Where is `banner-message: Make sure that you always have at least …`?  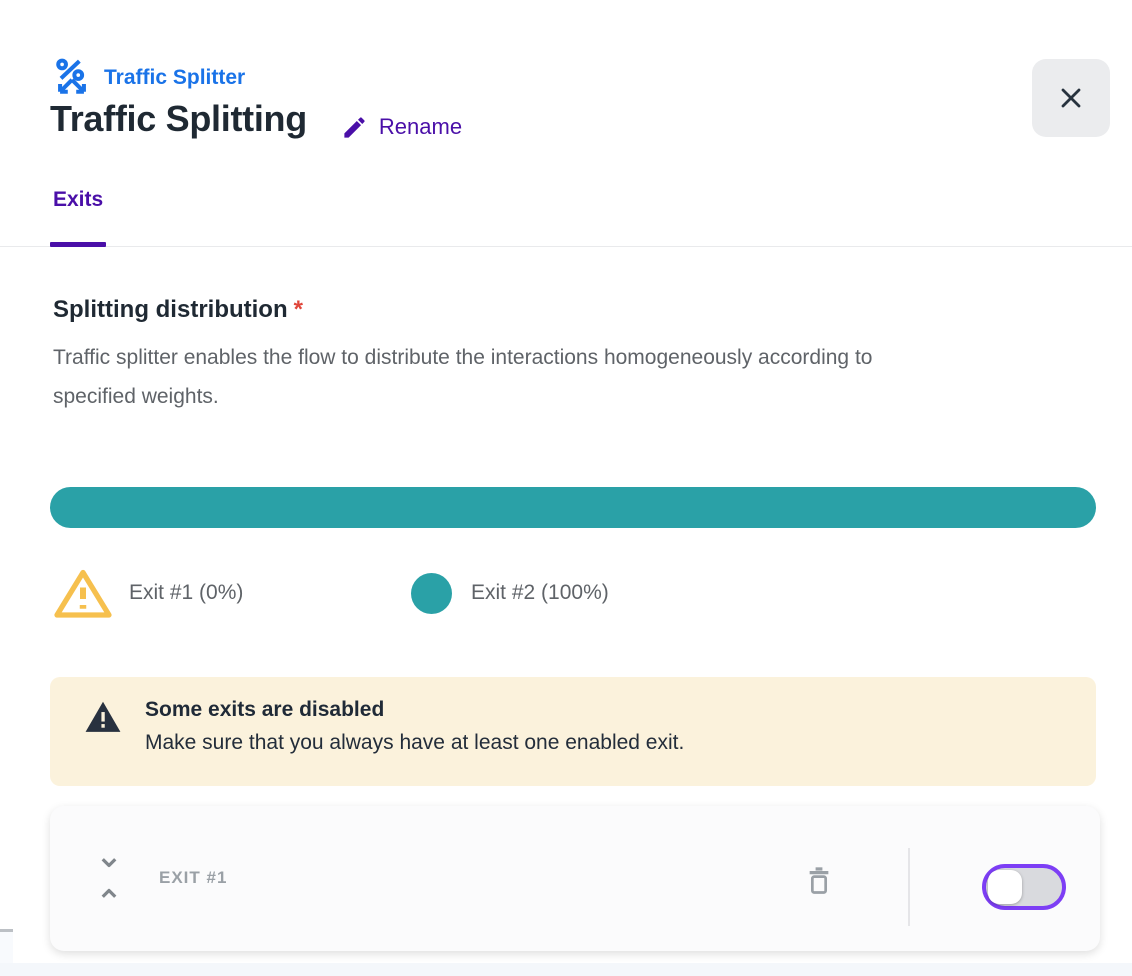 banner-message: Make sure that you always have at least … is located at coordinates (415, 742).